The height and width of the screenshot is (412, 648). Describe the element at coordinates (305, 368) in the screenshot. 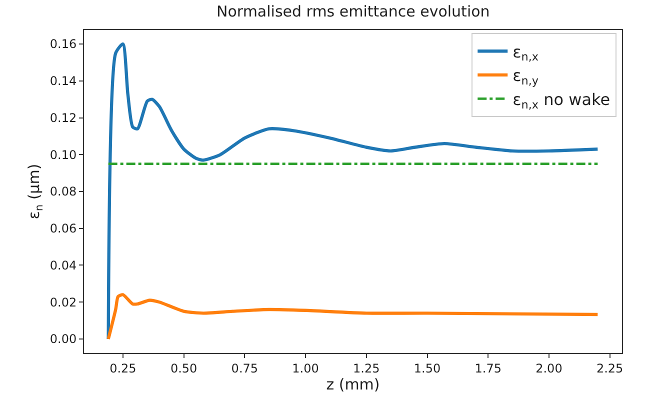

I see `x-tick-label: 1.00` at that location.